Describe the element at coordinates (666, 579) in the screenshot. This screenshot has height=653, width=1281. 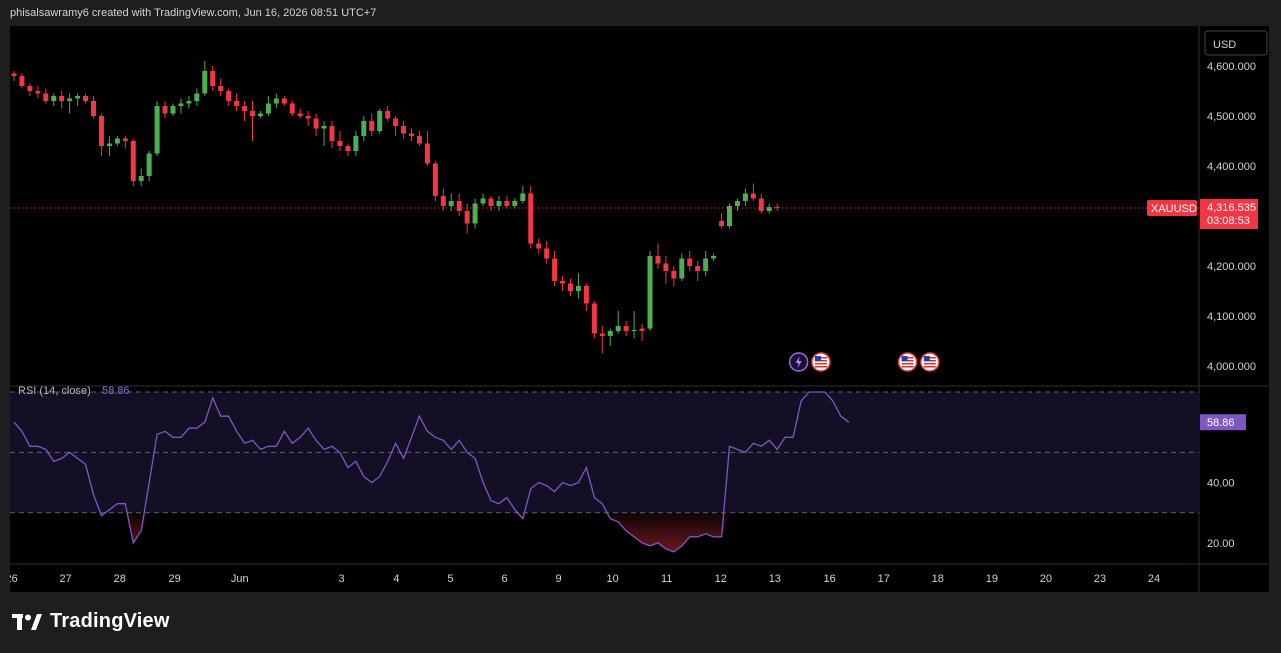
I see `time-tick-label: 11` at that location.